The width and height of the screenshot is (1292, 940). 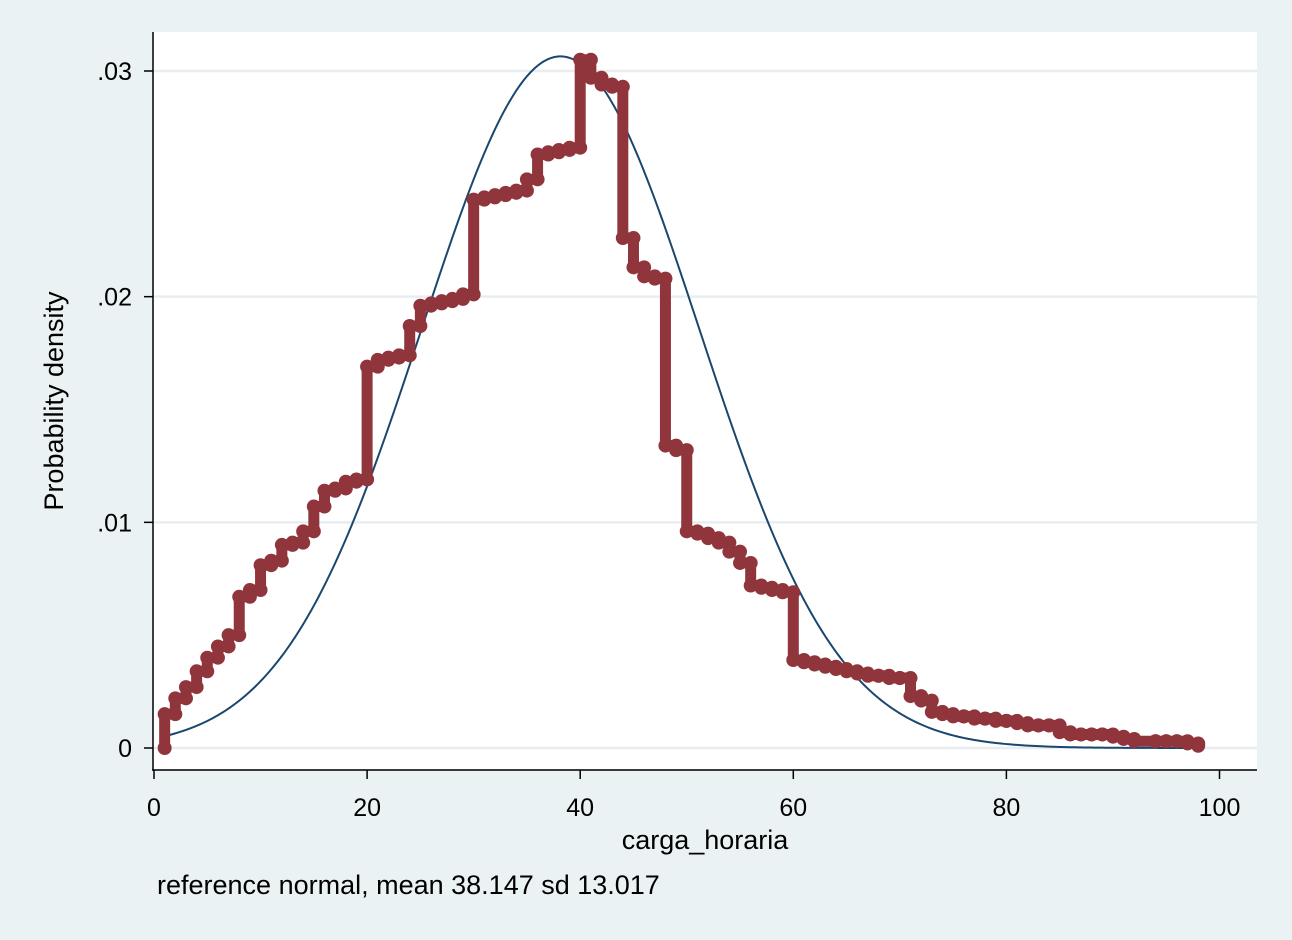 I want to click on y-tick-label-2: .02, so click(x=114, y=298).